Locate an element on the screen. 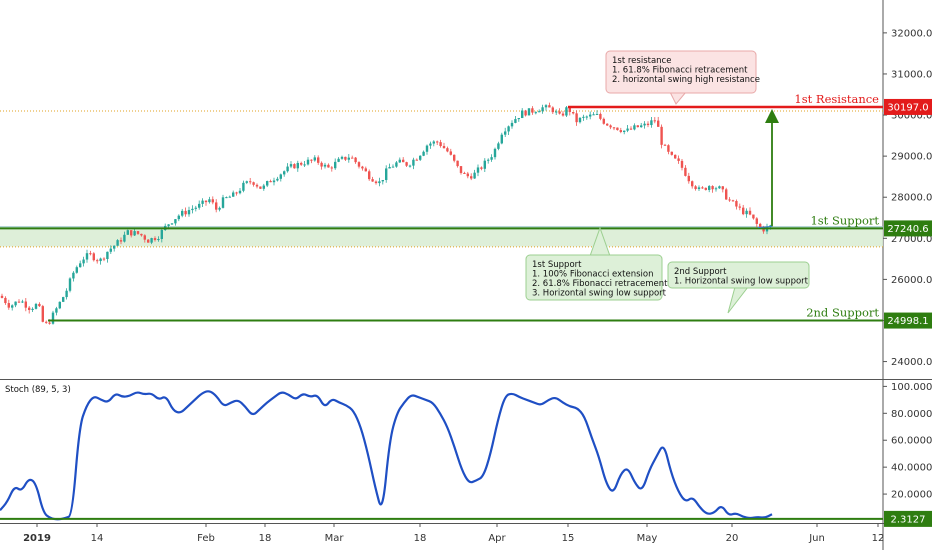 The image size is (932, 550). support1-note-box is located at coordinates (594, 277).